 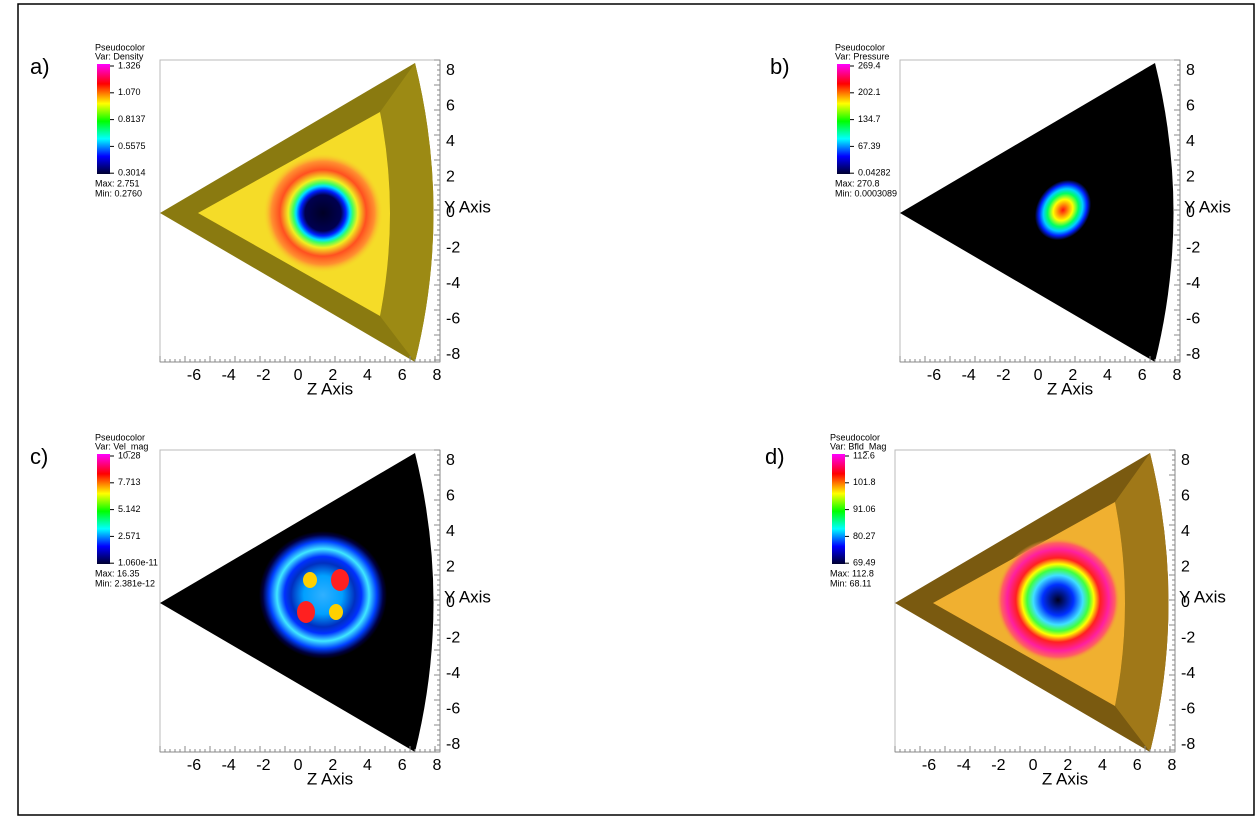 I want to click on colorbar-label: 2.571, so click(x=129, y=536).